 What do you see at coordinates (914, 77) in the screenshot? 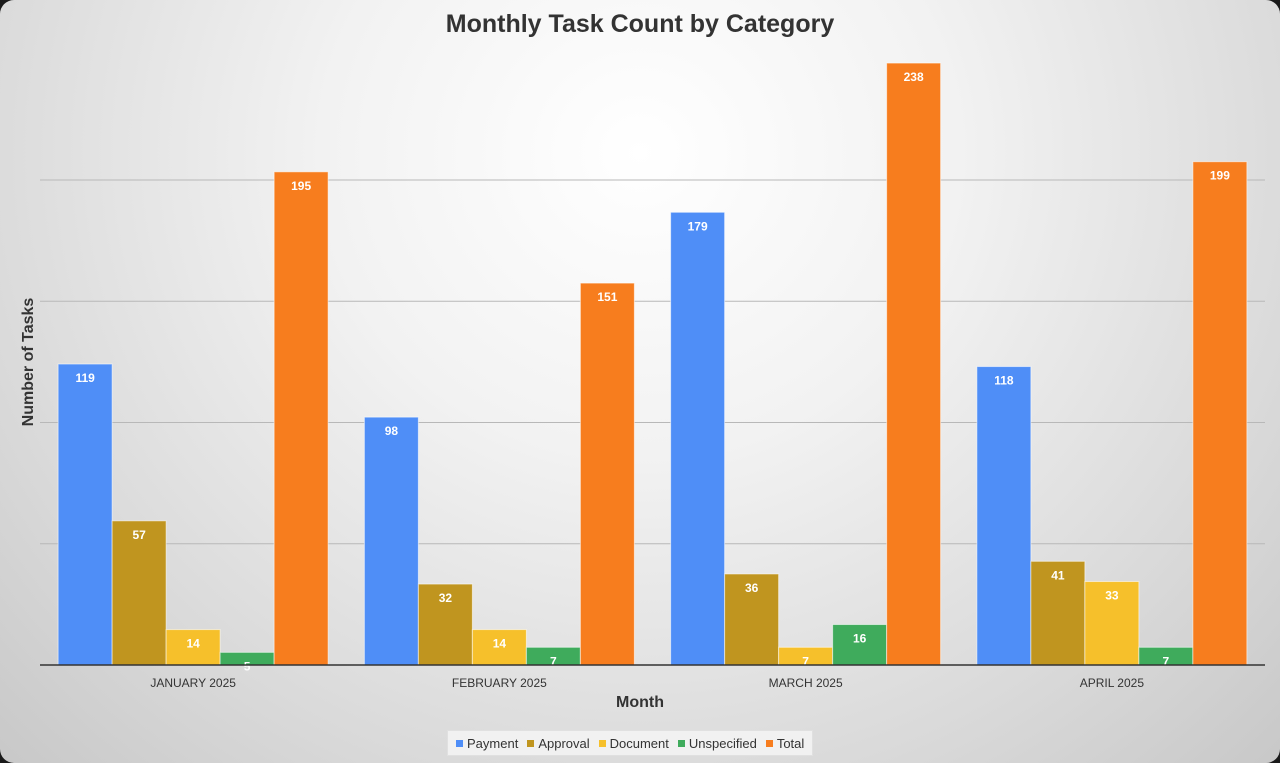
I see `data-label: 238` at bounding box center [914, 77].